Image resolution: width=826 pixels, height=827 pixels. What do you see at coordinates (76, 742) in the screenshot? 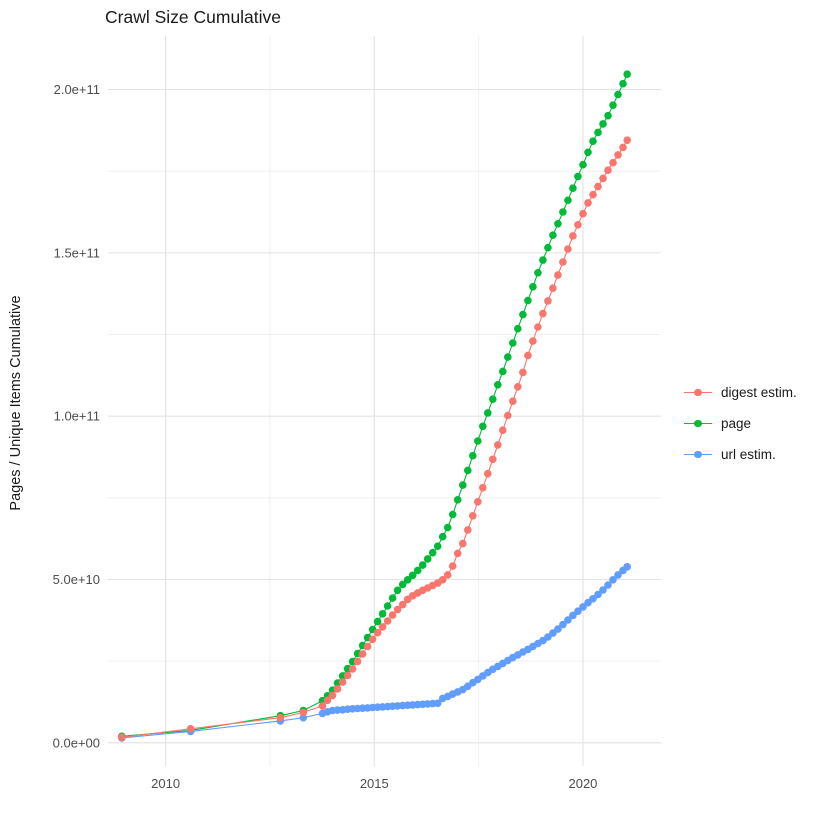
I see `y-tick-label: 0.0e+00` at bounding box center [76, 742].